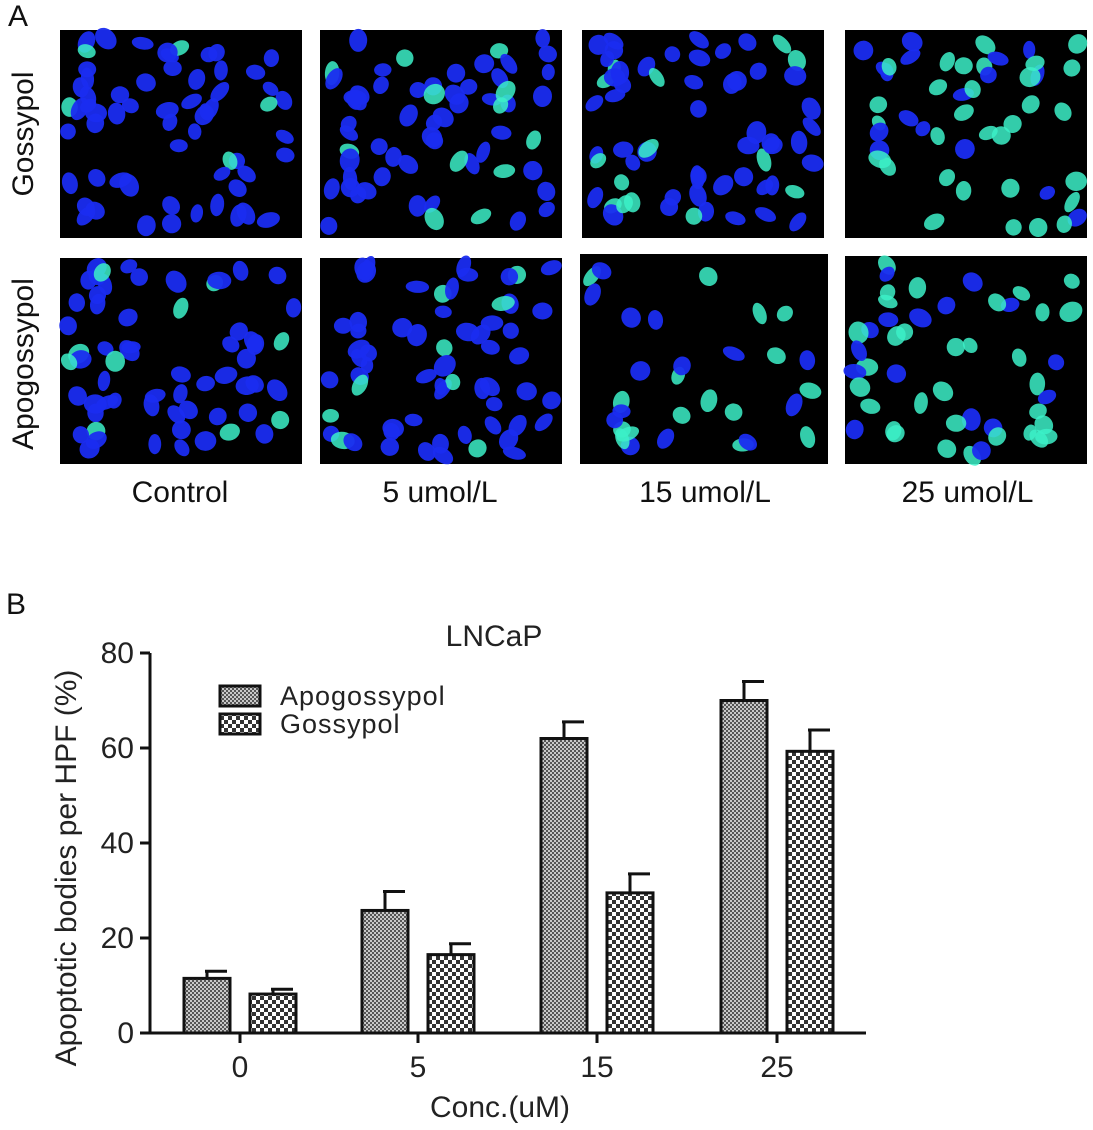 The height and width of the screenshot is (1130, 1093). I want to click on y-tick-label: 40, so click(117, 843).